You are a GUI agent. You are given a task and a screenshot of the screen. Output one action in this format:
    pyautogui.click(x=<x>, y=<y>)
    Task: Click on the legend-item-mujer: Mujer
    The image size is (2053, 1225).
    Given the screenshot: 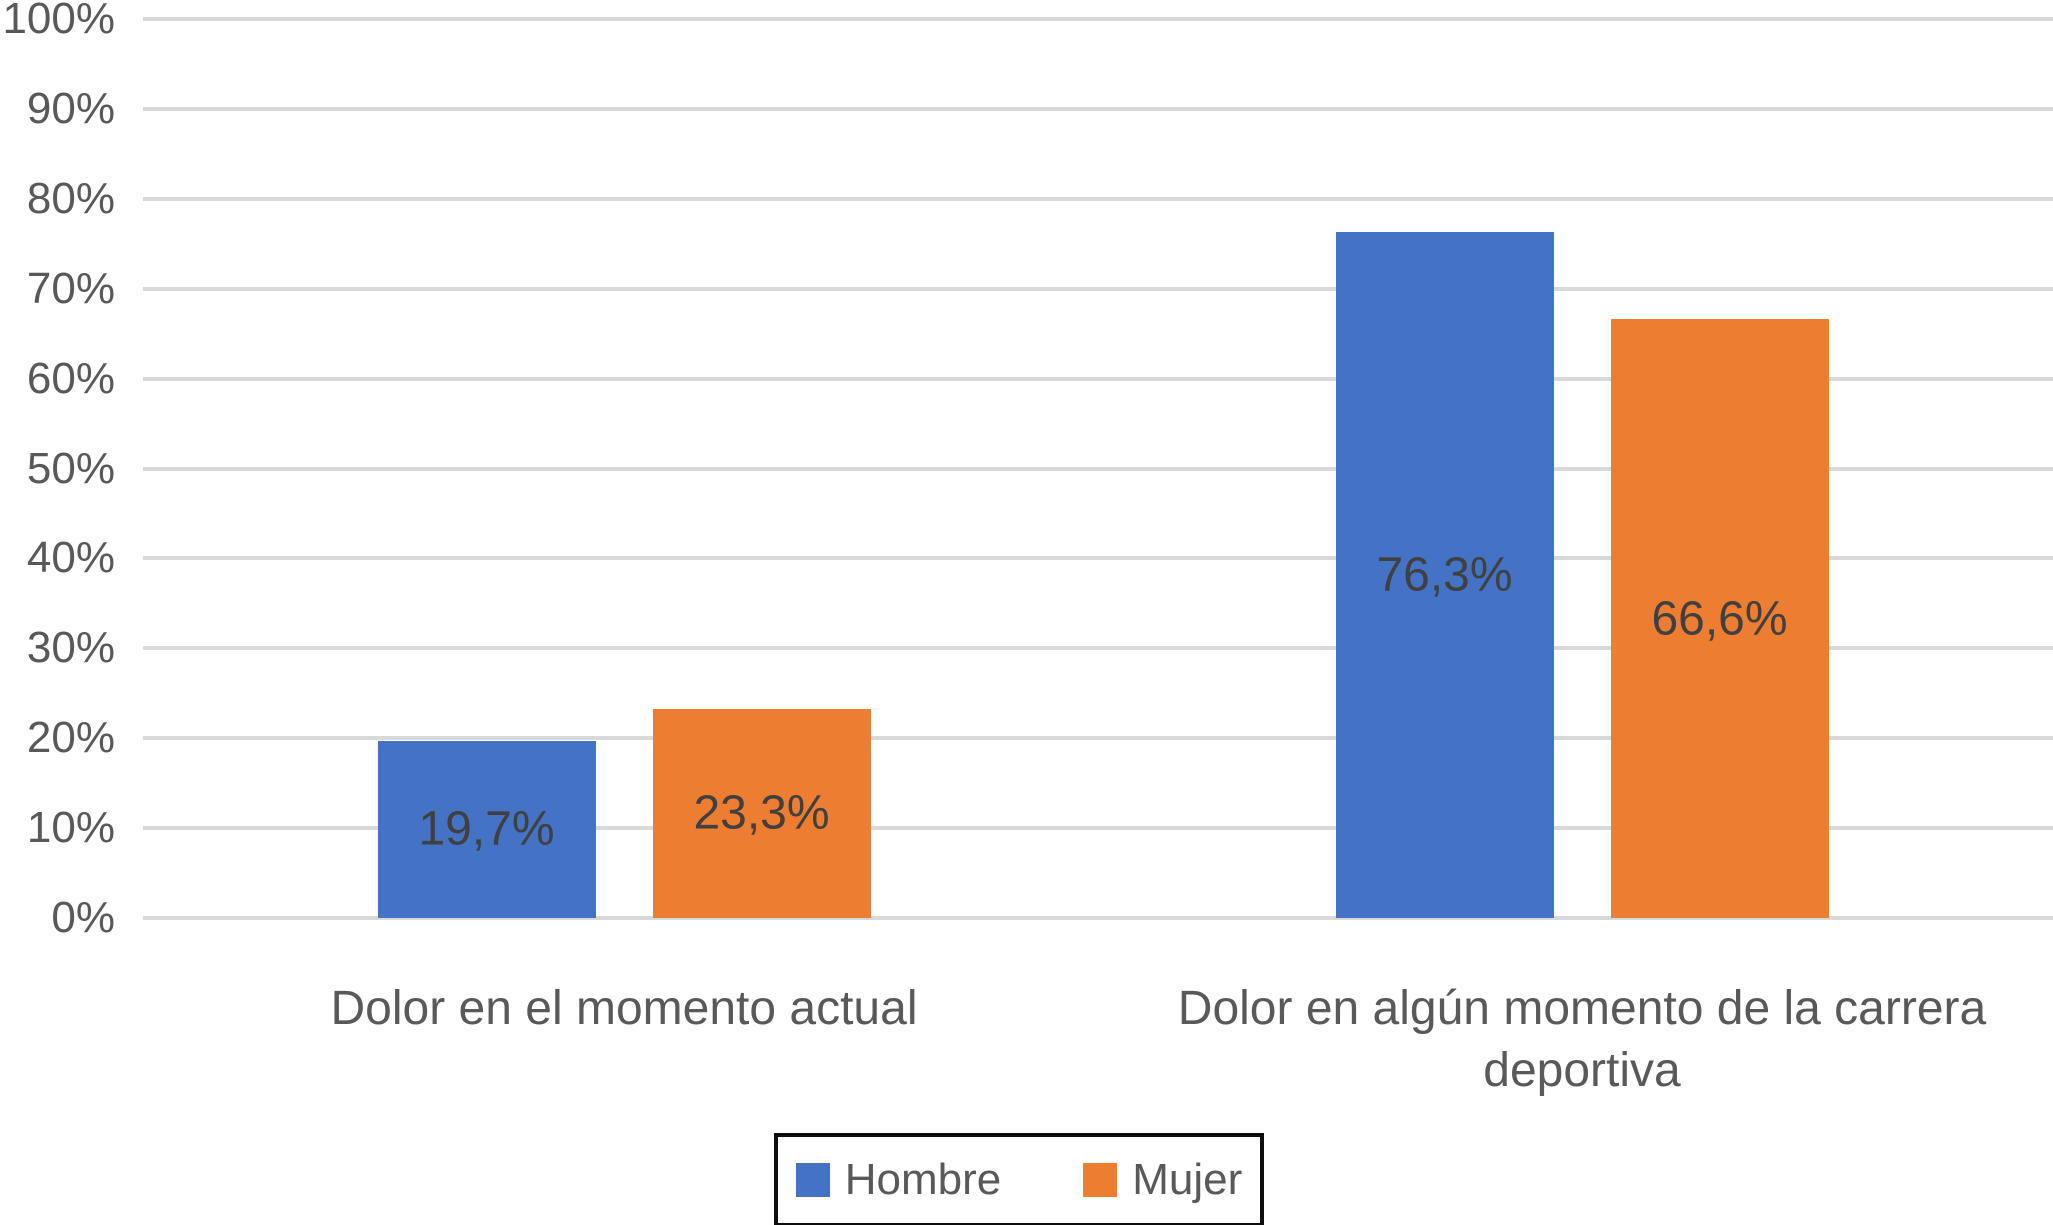 What is the action you would take?
    pyautogui.click(x=1162, y=1180)
    